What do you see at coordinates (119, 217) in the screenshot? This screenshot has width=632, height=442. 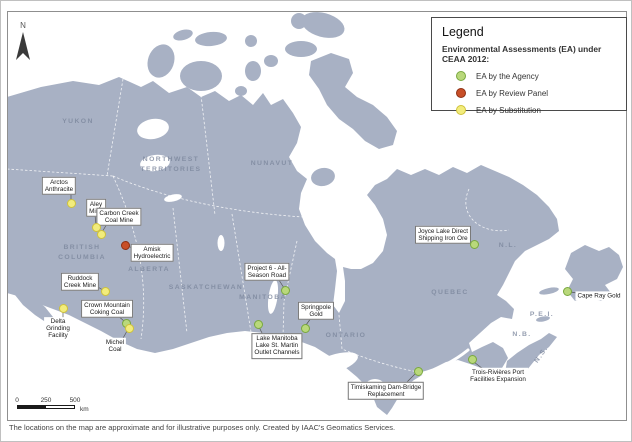 I see `project-label-carbon-creek-coal-mine: Carbon Creek Coal Mine` at bounding box center [119, 217].